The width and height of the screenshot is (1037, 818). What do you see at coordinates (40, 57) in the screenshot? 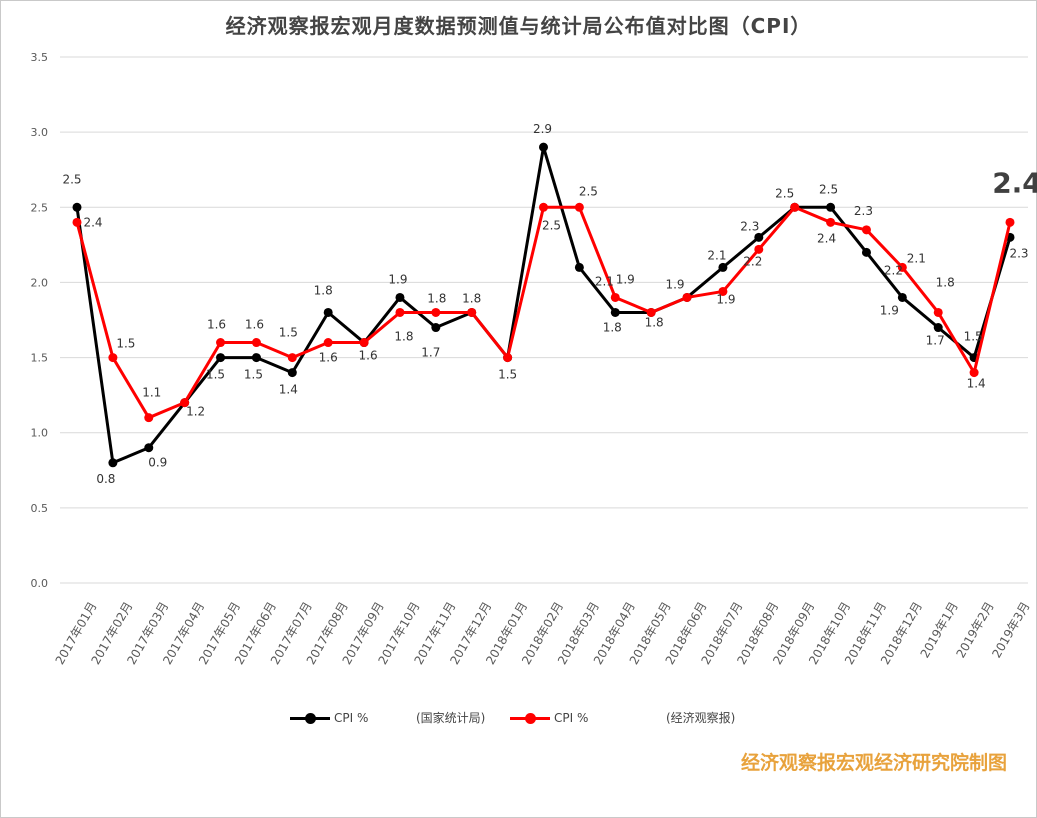
I see `y-tick-label: 3.5` at bounding box center [40, 57].